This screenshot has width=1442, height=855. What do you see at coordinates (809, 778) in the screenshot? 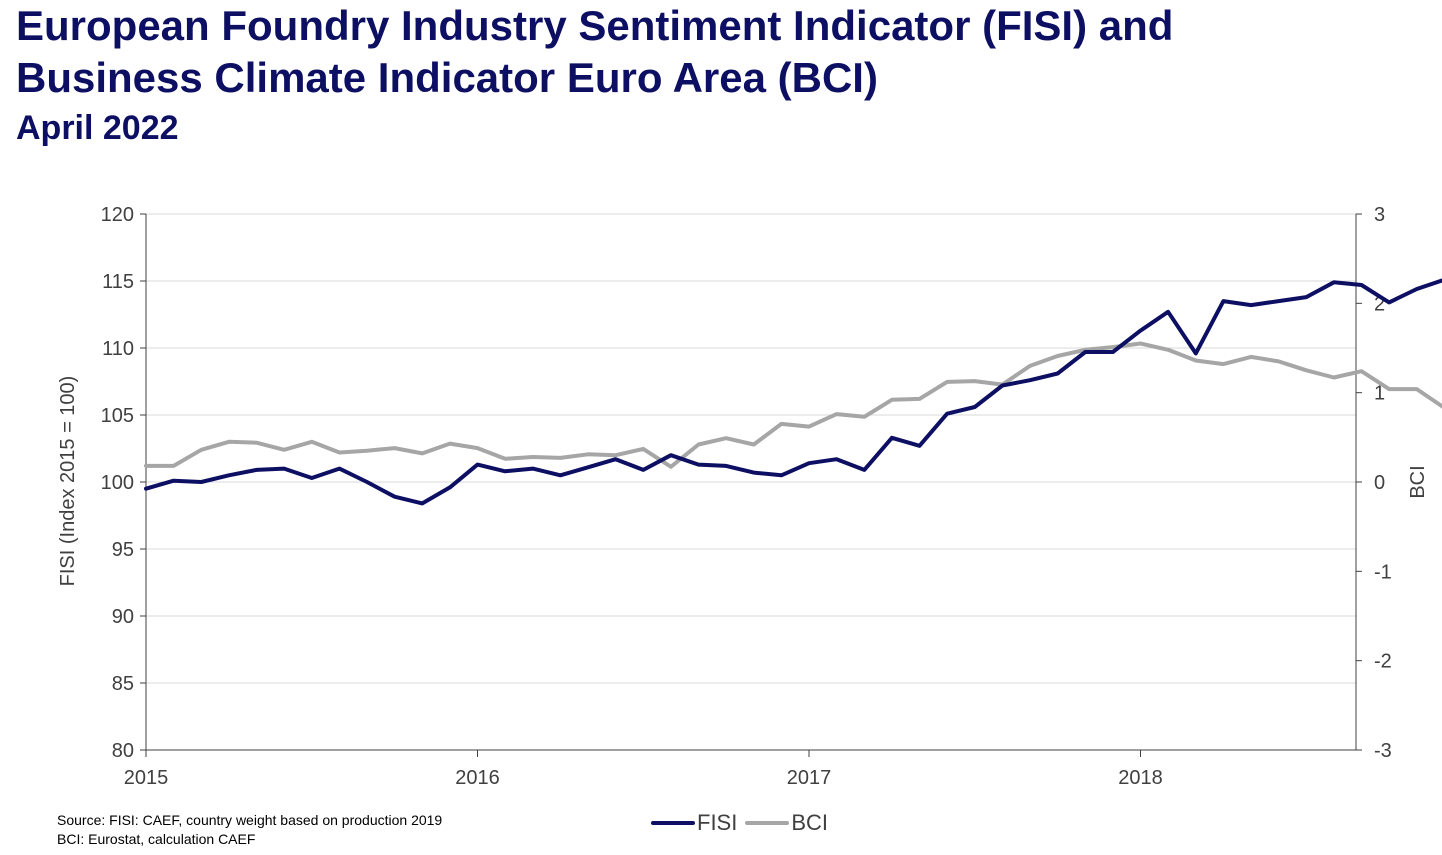
I see `x-tick-label: 2017` at bounding box center [809, 778].